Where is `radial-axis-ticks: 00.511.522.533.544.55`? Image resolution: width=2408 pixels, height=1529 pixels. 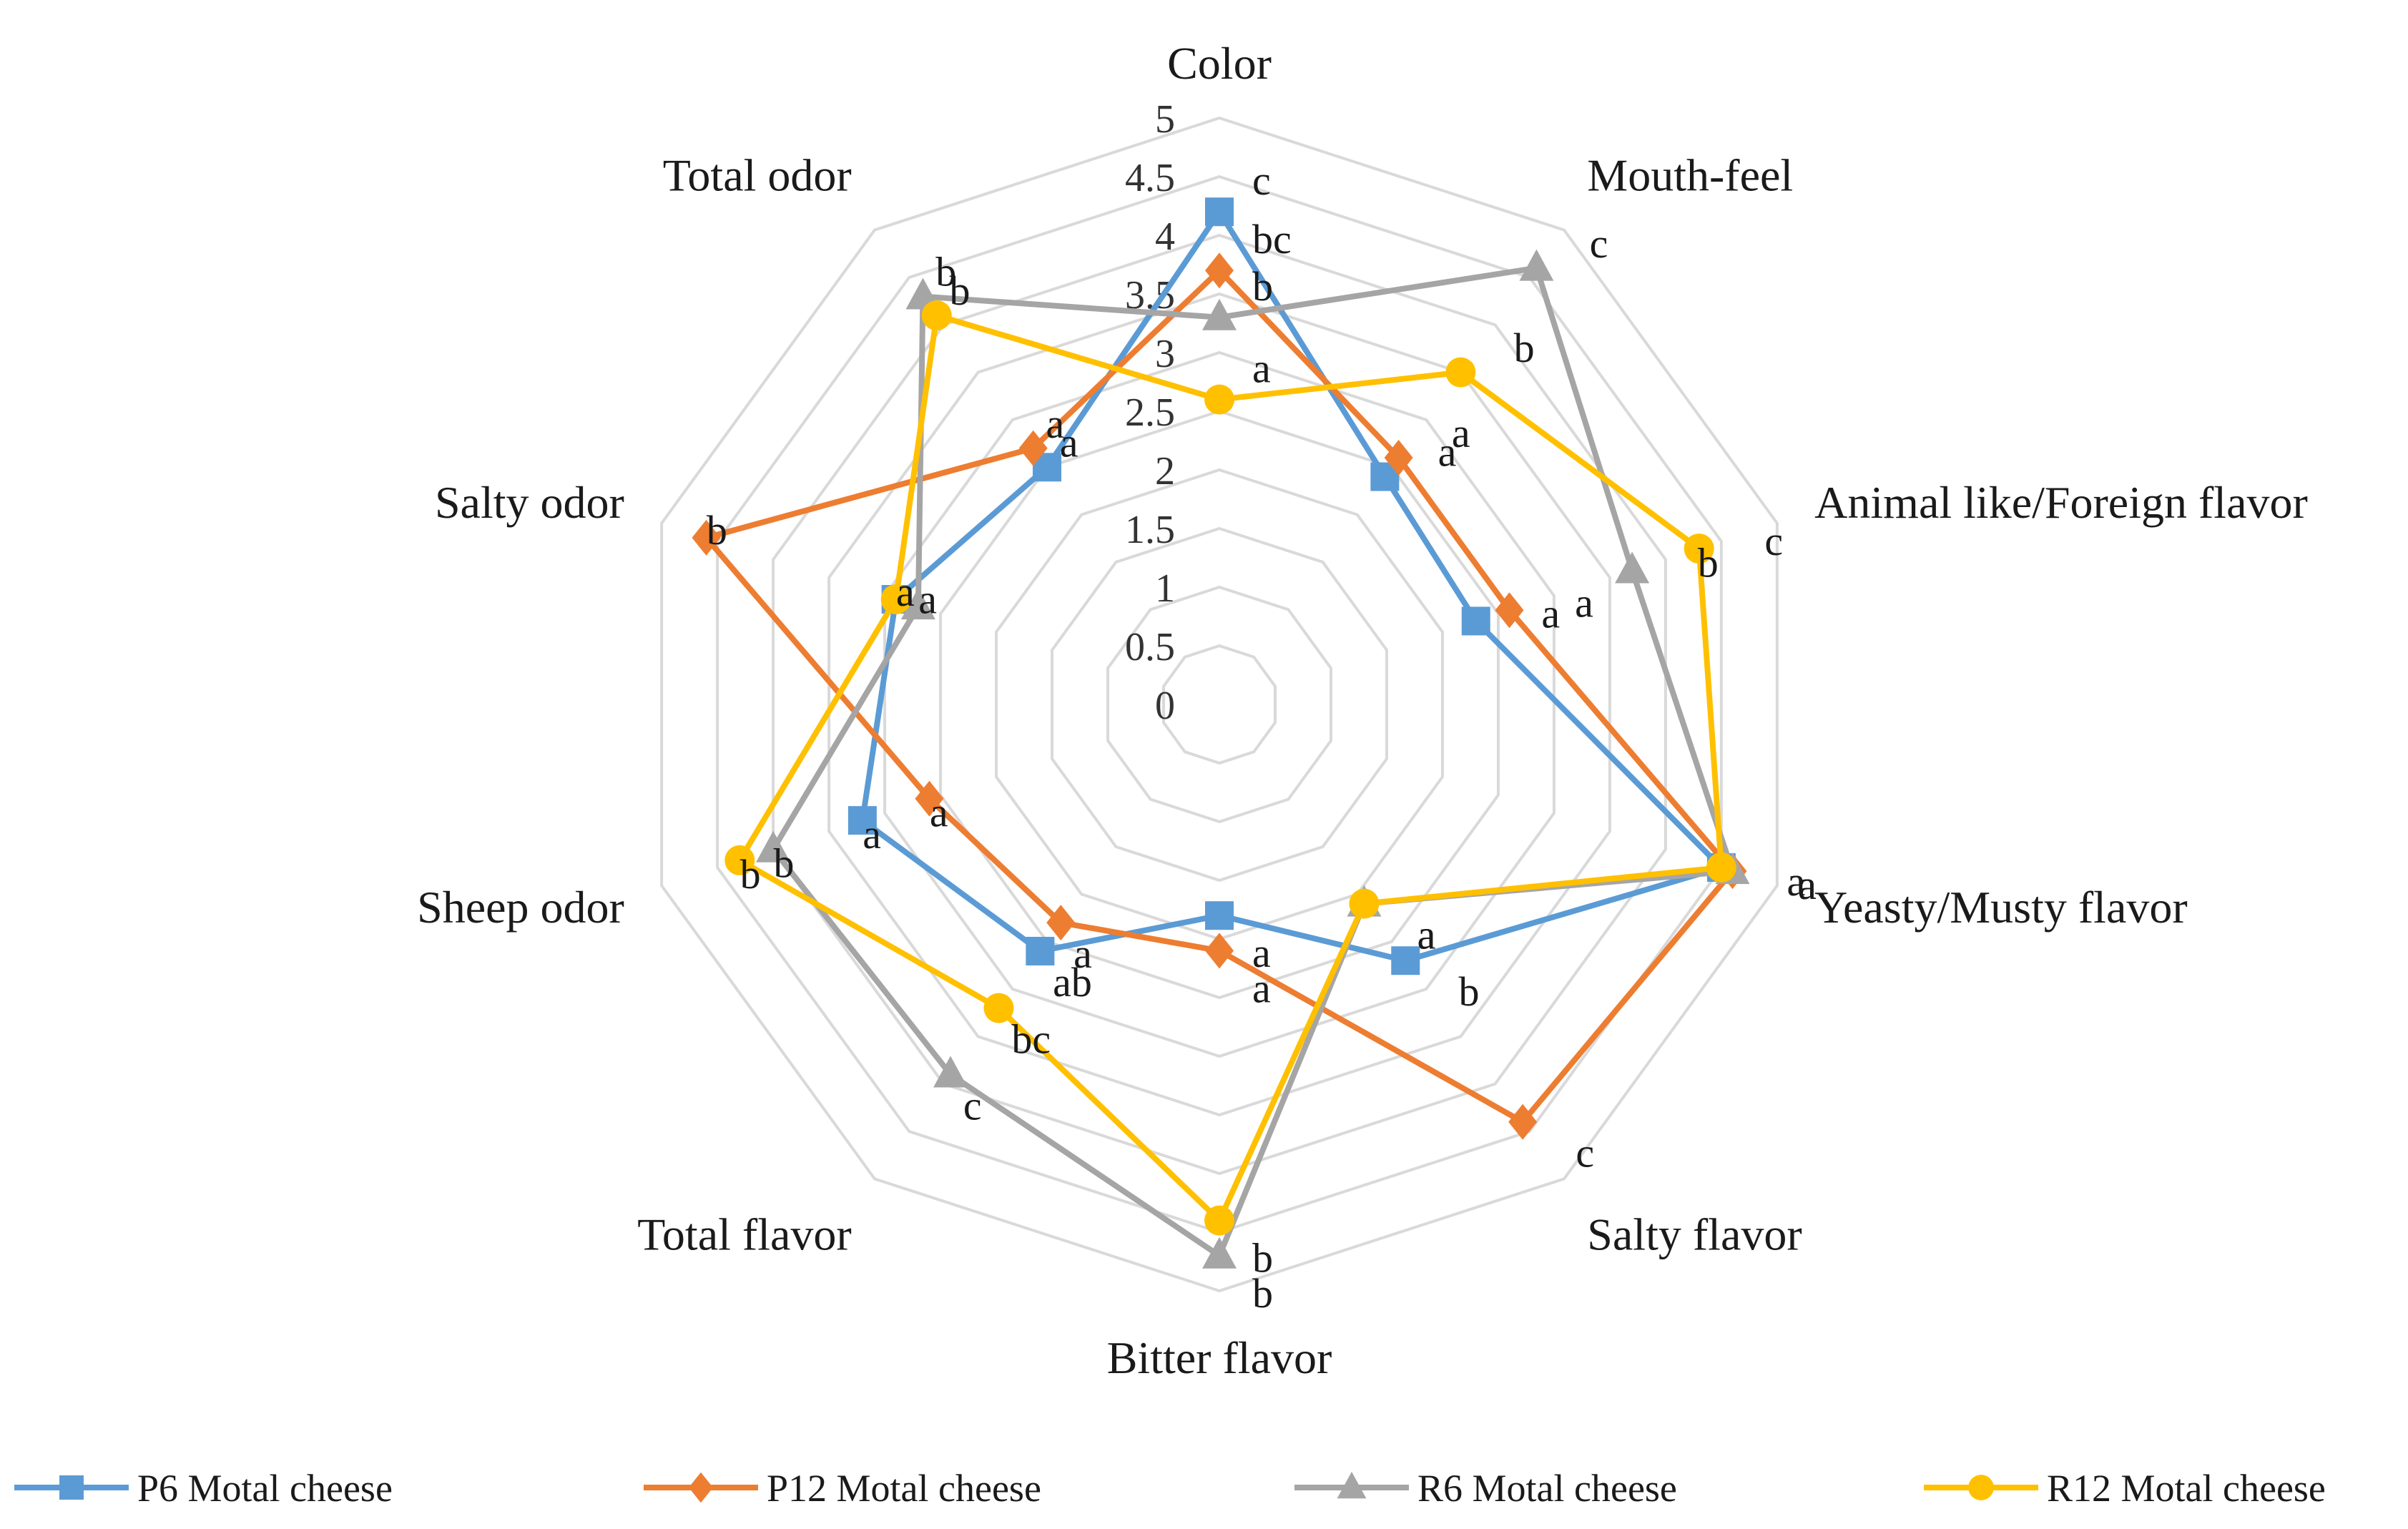
radial-axis-ticks: 00.511.522.533.544.55 is located at coordinates (1150, 412).